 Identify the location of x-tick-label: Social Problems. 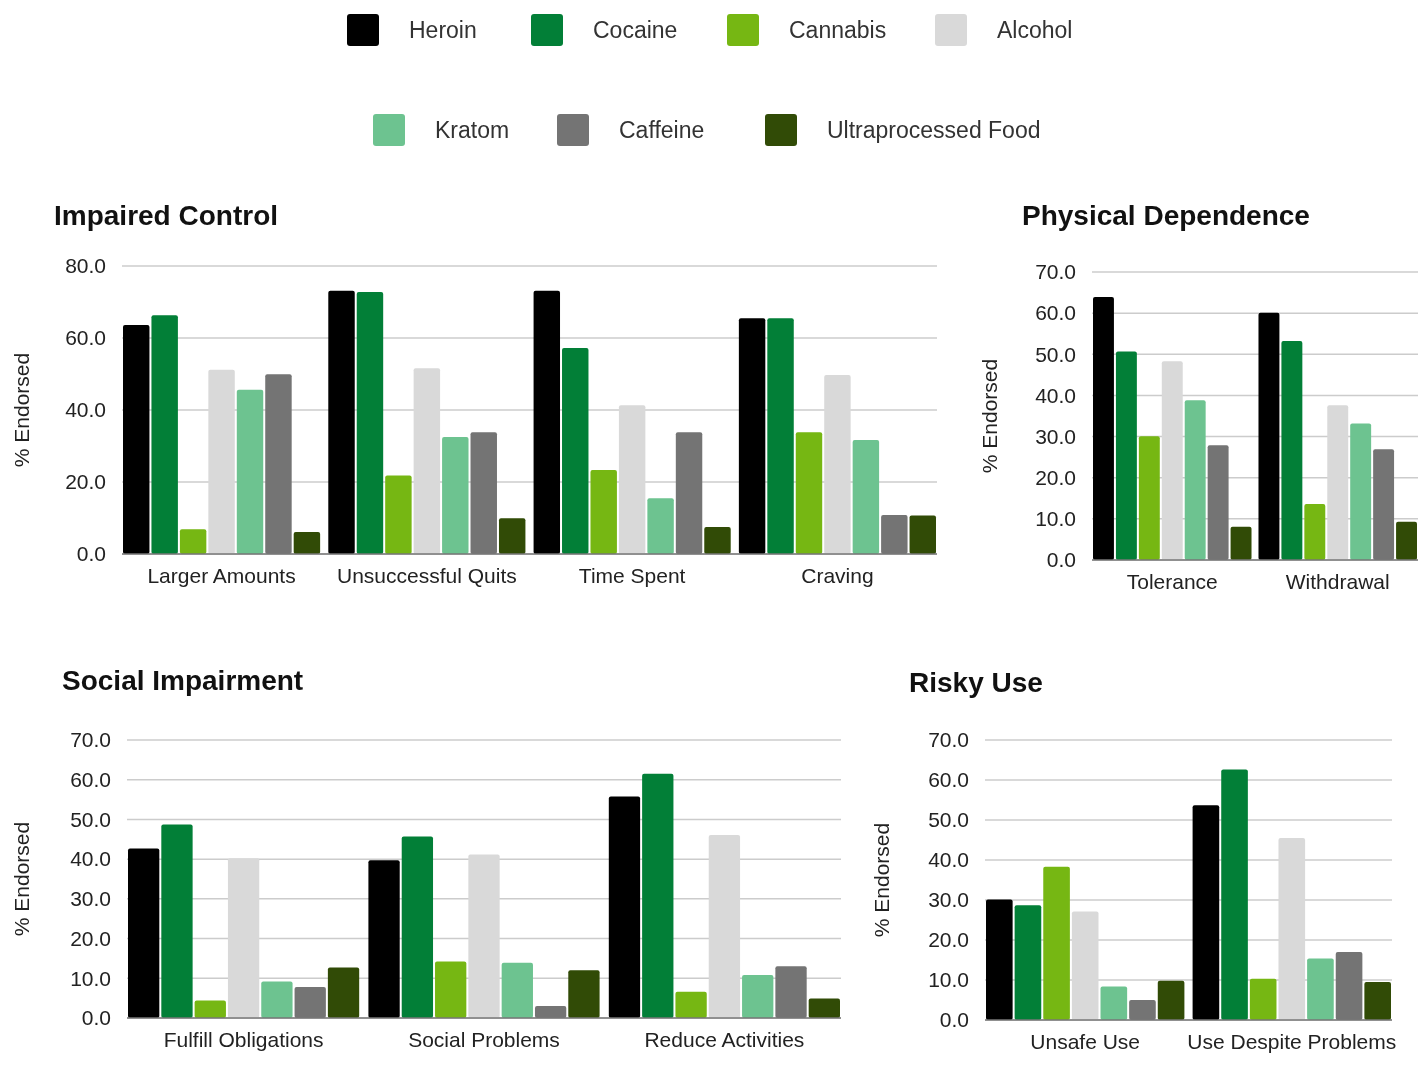
(484, 1039).